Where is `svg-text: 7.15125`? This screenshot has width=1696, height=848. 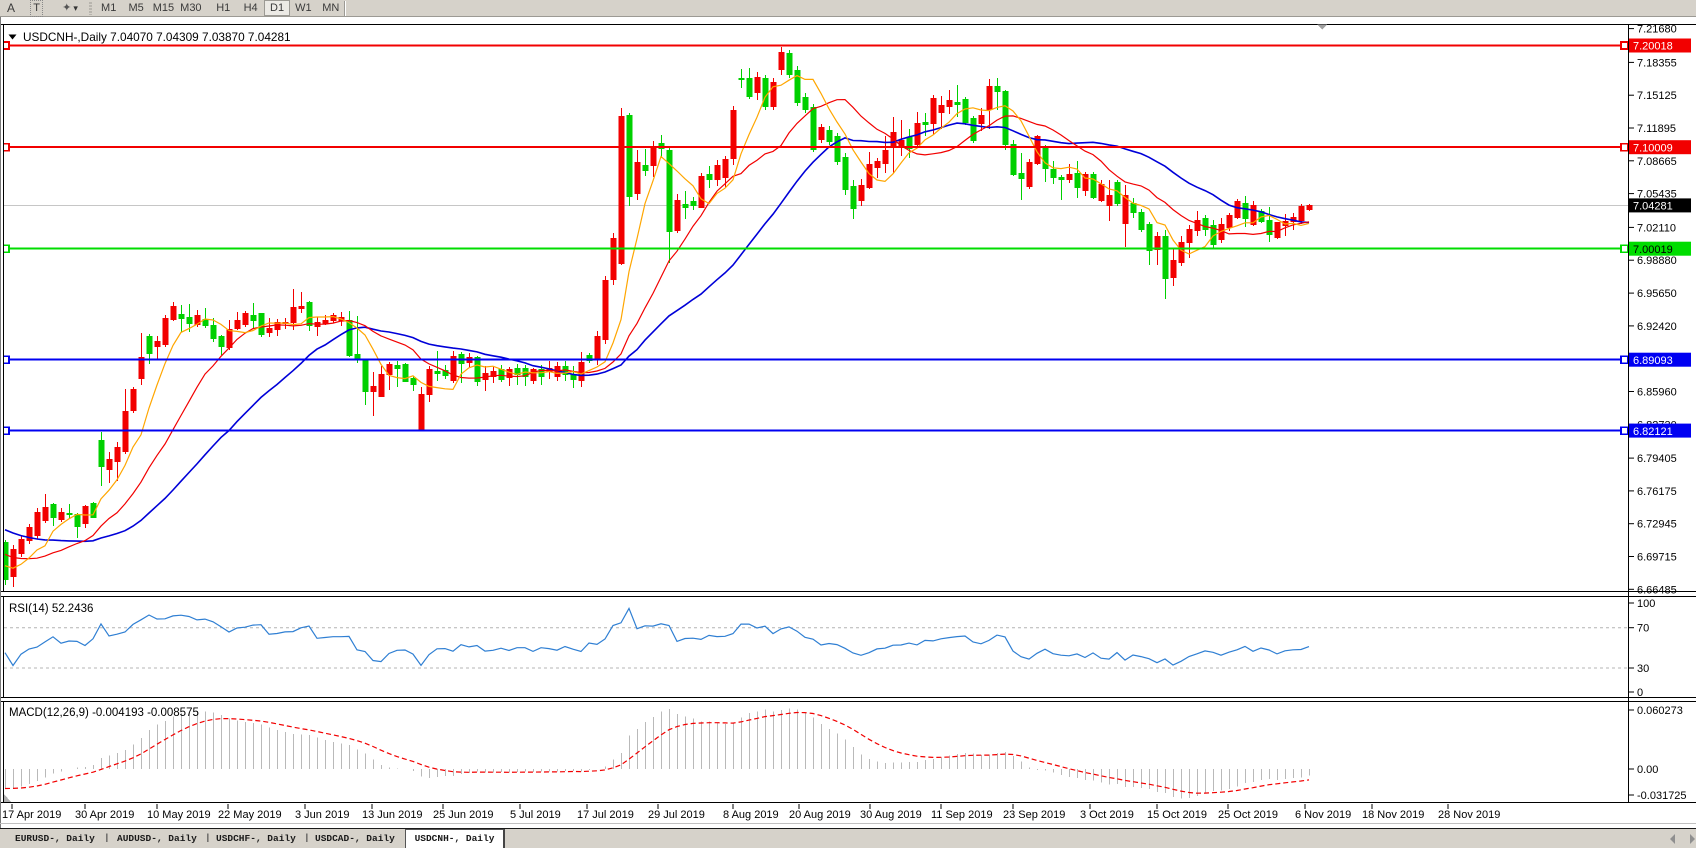 svg-text: 7.15125 is located at coordinates (1657, 96).